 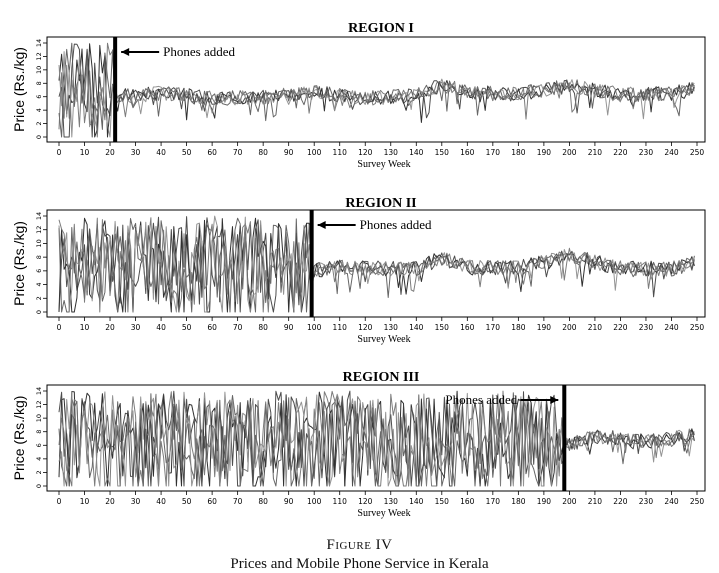 I want to click on y-tick-label: 12, so click(x=39, y=404).